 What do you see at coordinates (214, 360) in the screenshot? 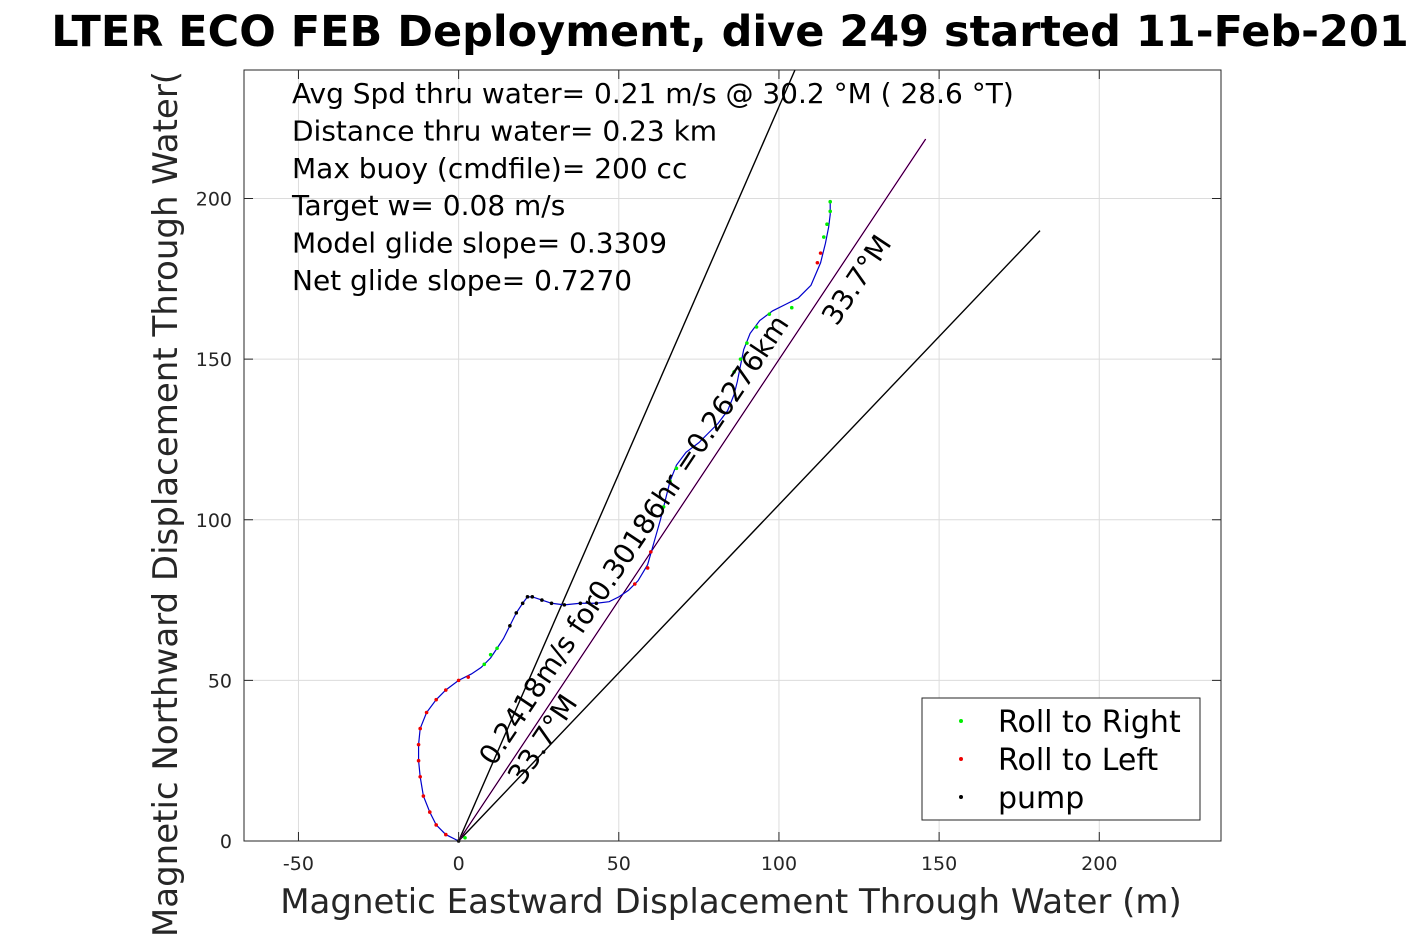
I see `y-tick-label-3: 150` at bounding box center [214, 360].